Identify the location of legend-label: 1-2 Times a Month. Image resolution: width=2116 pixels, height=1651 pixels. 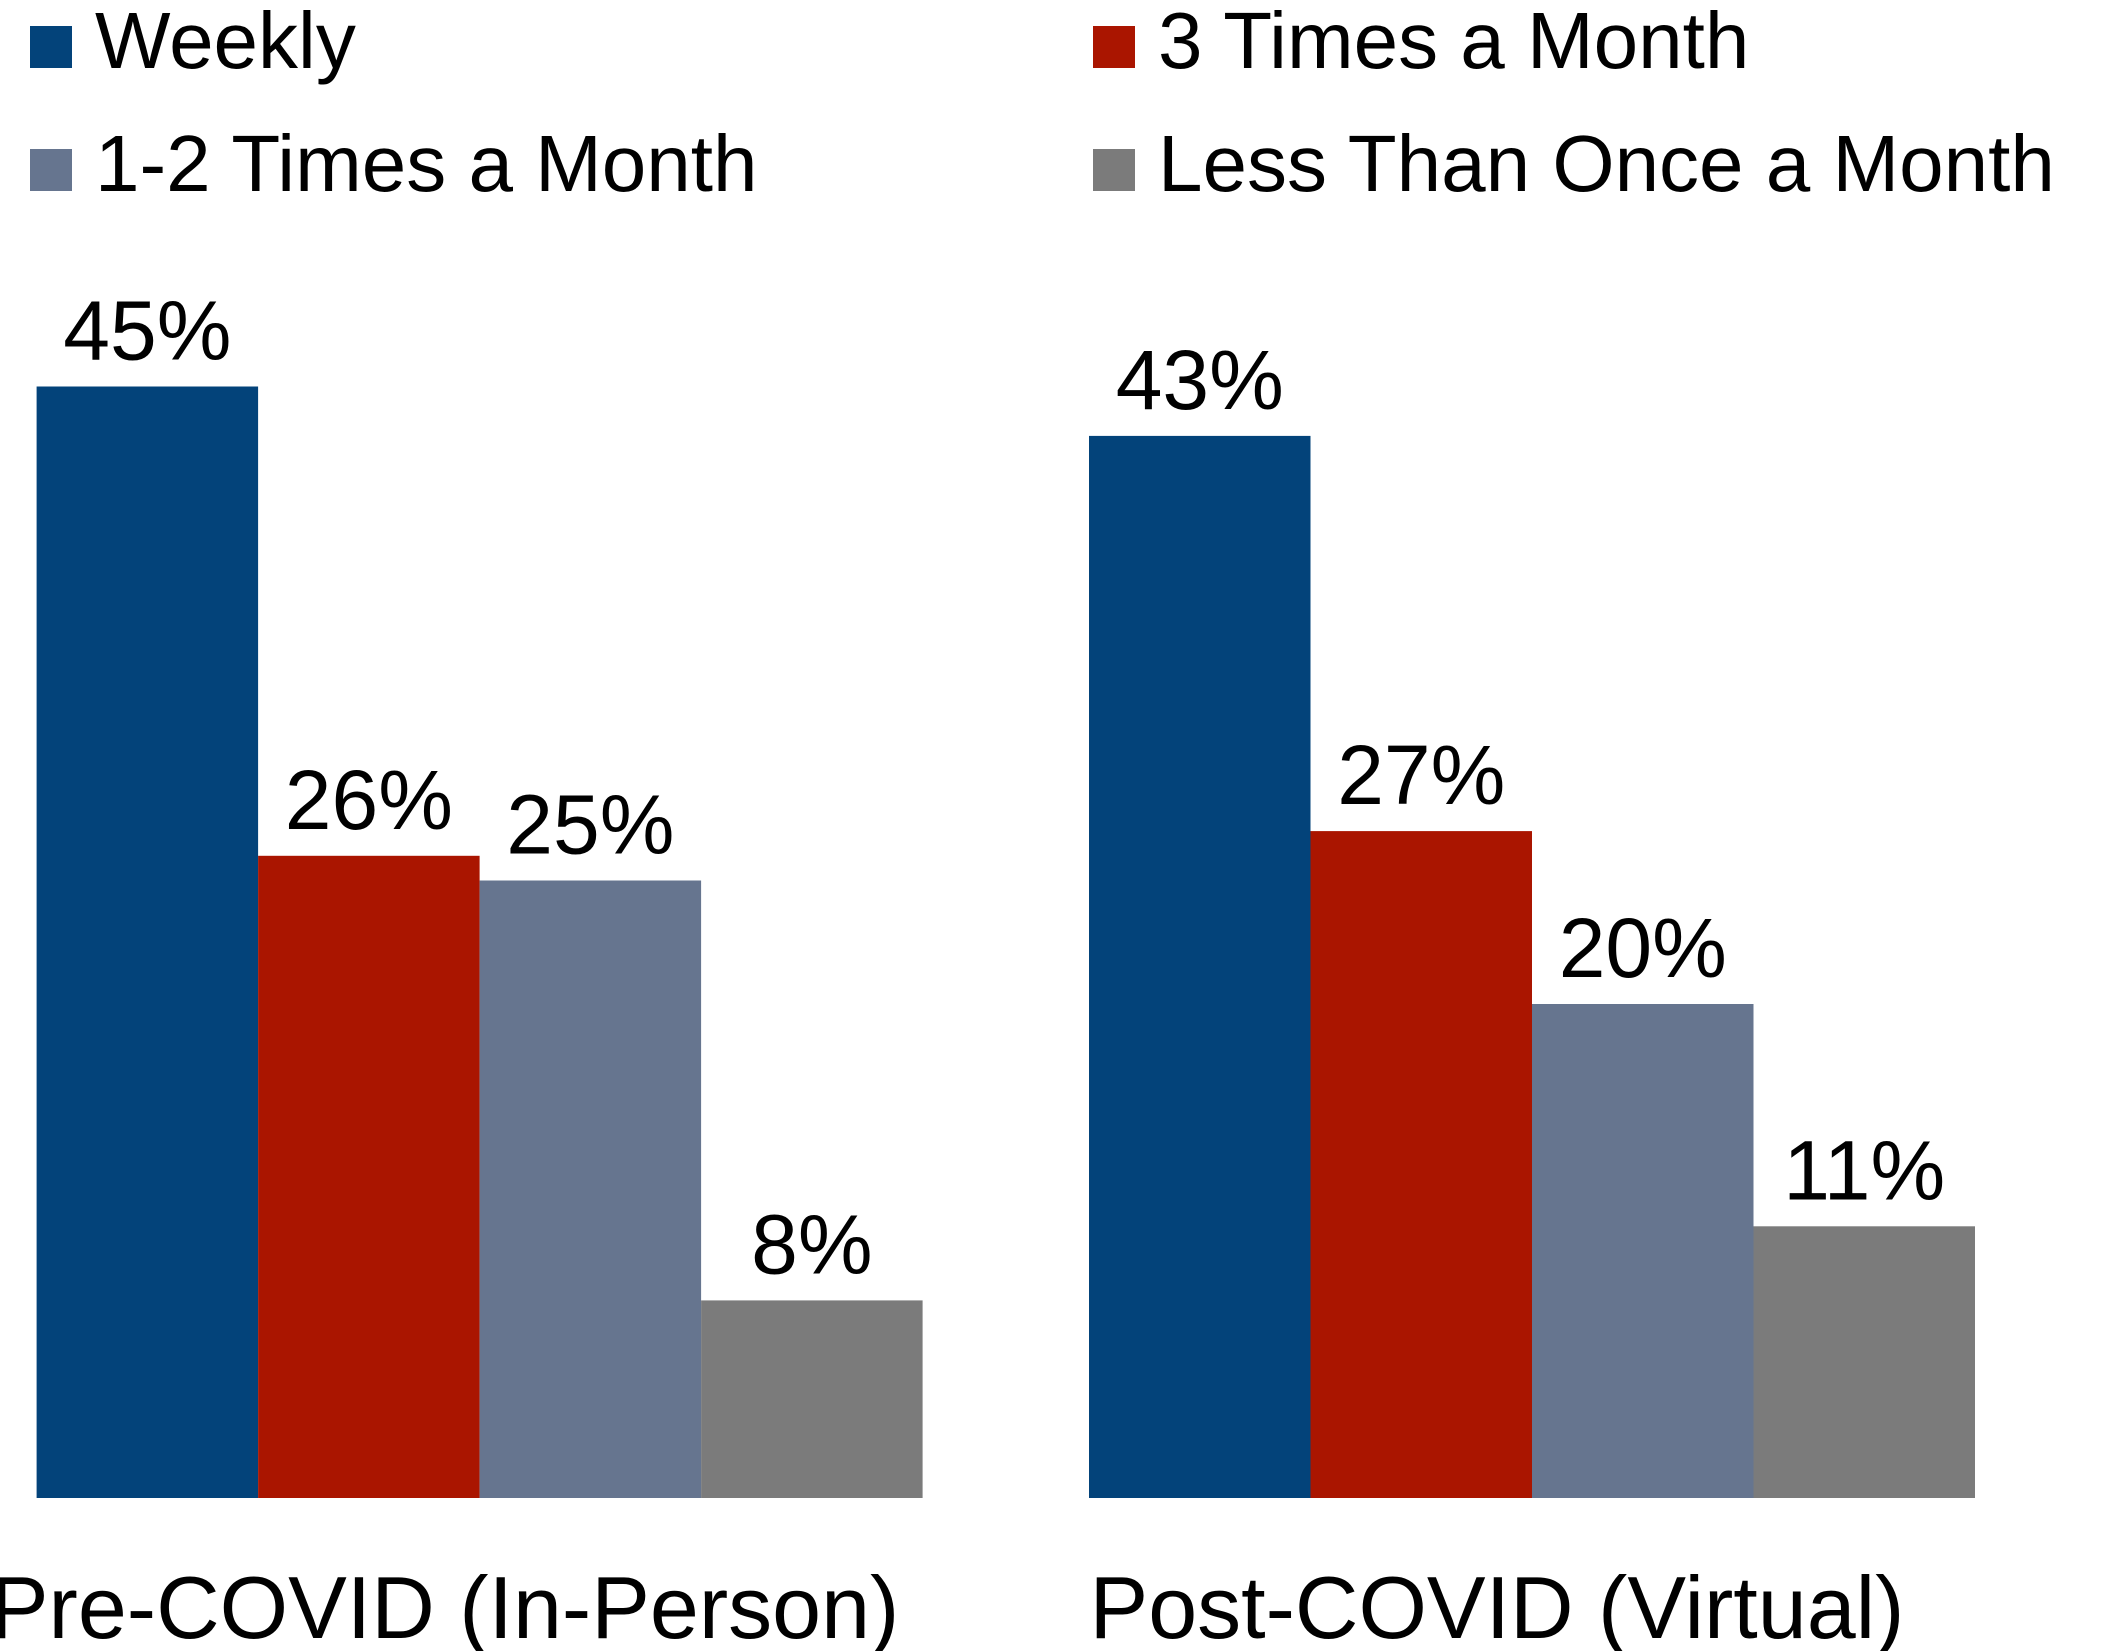
(426, 163).